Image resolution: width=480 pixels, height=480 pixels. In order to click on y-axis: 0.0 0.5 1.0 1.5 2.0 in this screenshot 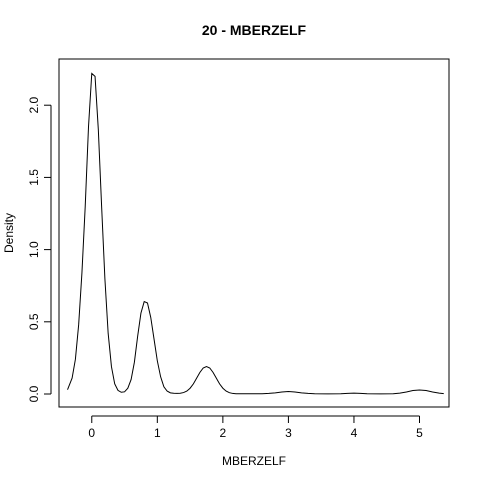, I will do `click(39, 249)`.